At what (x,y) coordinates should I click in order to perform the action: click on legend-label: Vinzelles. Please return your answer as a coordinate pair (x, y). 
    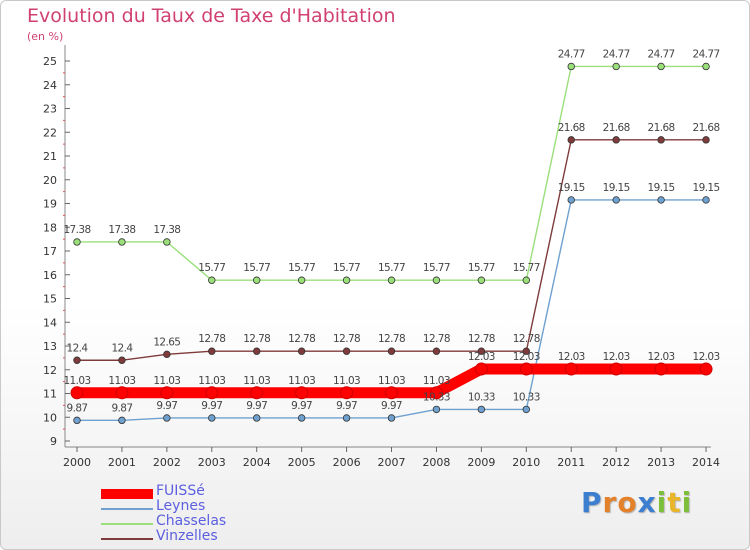
    Looking at the image, I should click on (187, 536).